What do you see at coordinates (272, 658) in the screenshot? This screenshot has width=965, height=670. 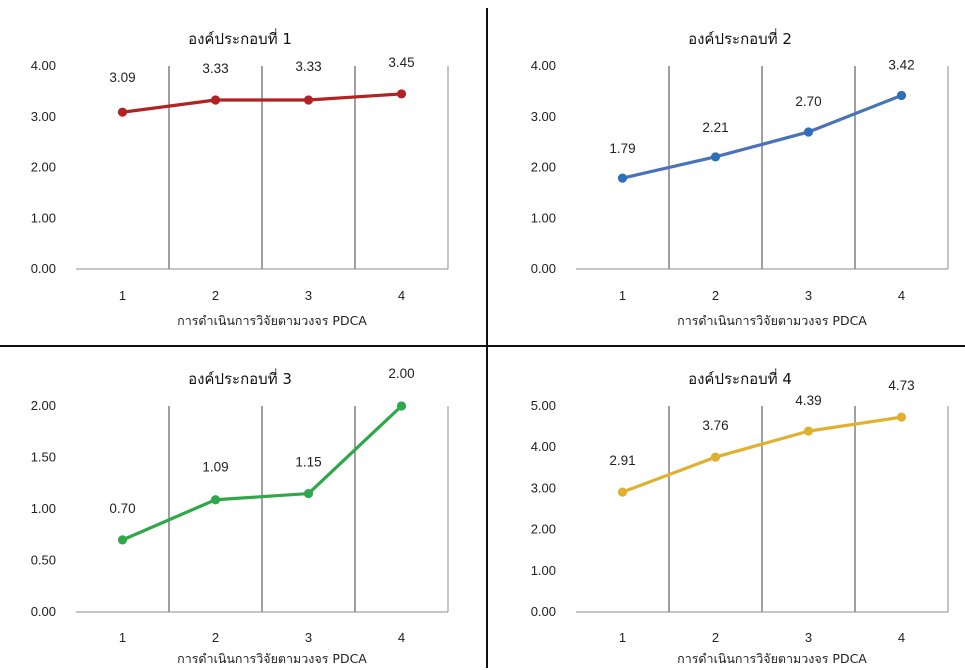 I see `chart3-x-axis-title: การดำเนินการวิจัยตามวงจร PDCA` at bounding box center [272, 658].